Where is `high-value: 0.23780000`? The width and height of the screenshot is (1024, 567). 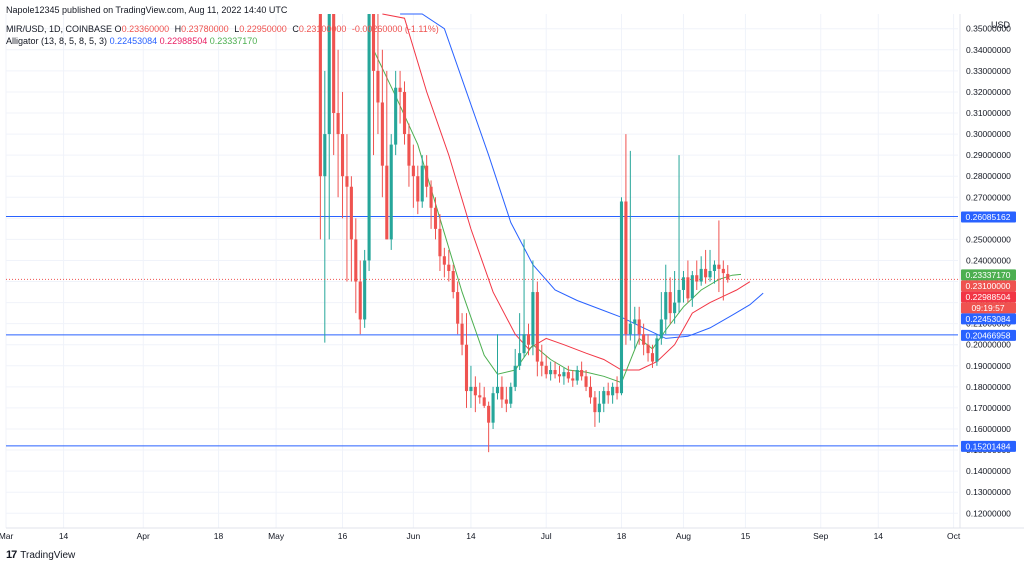
high-value: 0.23780000 is located at coordinates (205, 29).